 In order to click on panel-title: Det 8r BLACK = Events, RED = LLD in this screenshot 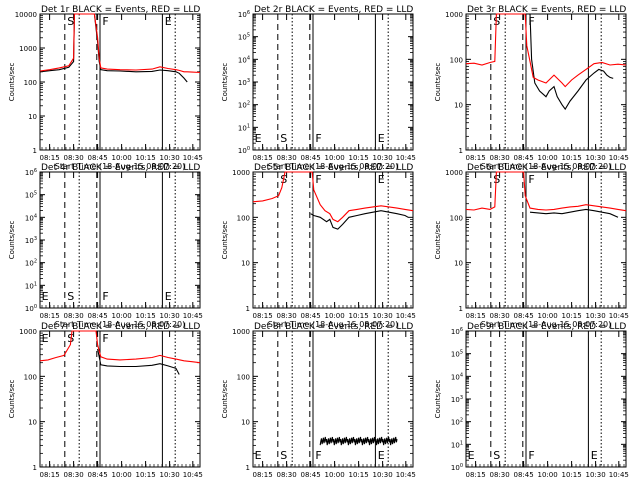, I will do `click(333, 327)`.